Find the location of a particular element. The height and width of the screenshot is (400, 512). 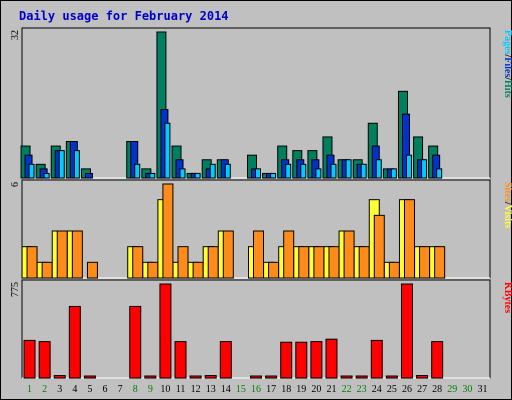

day-label-2: 2 is located at coordinates (44, 389).